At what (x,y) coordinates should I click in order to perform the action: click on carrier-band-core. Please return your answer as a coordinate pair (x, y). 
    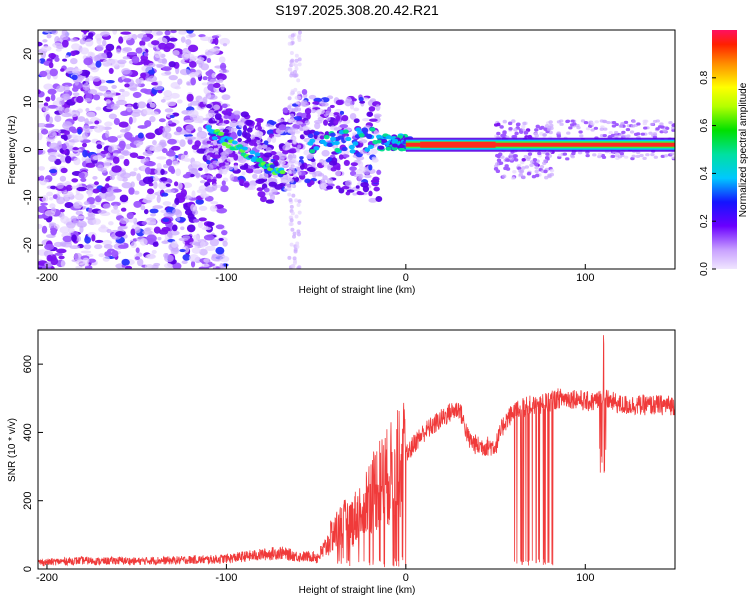
    Looking at the image, I should click on (540, 144).